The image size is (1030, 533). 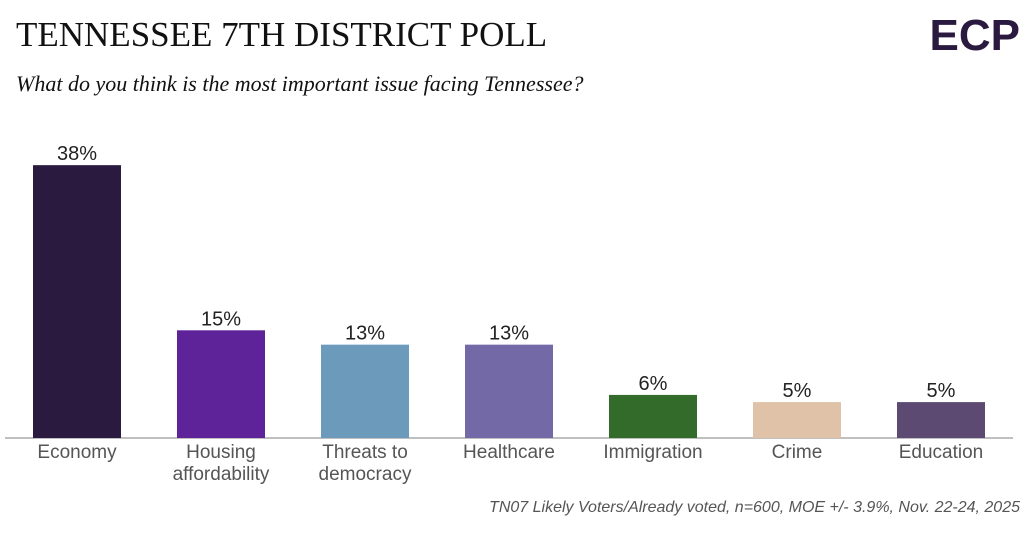 I want to click on x-tick-label: Education, so click(x=941, y=452).